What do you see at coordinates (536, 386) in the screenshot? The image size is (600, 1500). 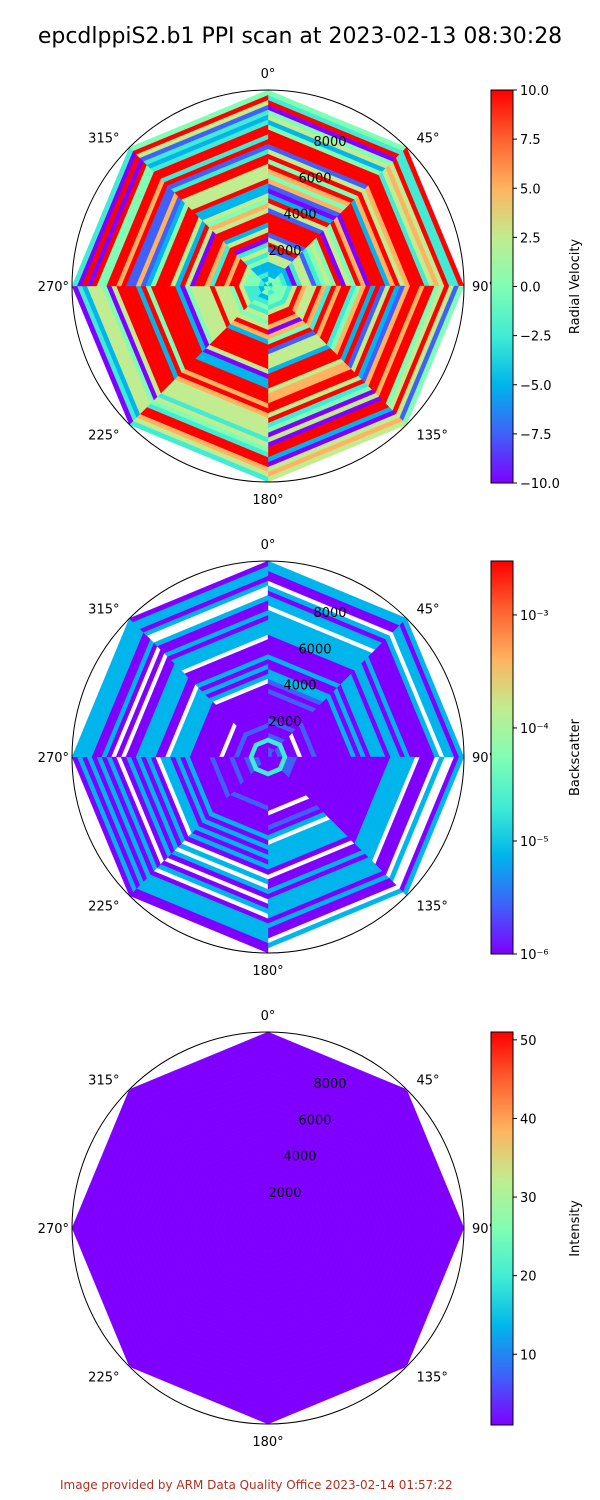 I see `colorbar-tick-label: −5.0` at bounding box center [536, 386].